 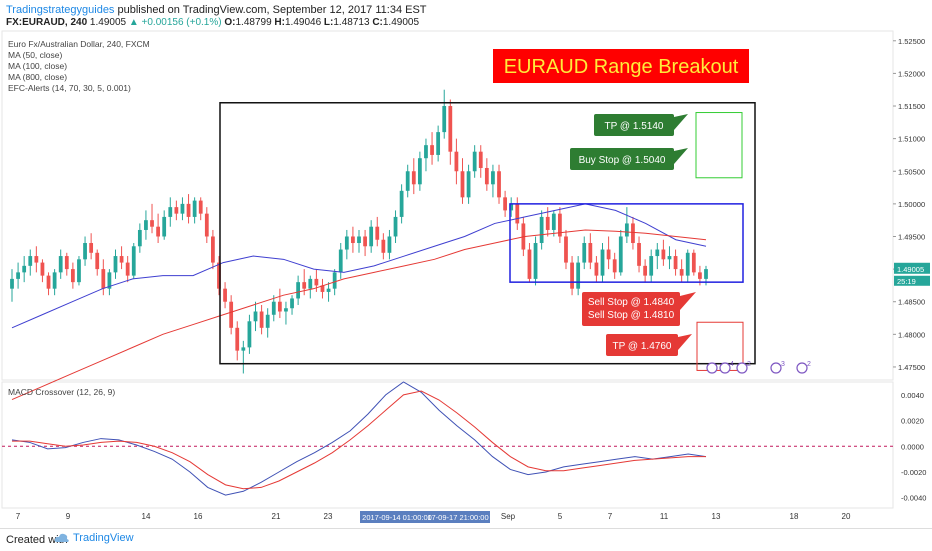 I want to click on buy-target-box, so click(x=719, y=145).